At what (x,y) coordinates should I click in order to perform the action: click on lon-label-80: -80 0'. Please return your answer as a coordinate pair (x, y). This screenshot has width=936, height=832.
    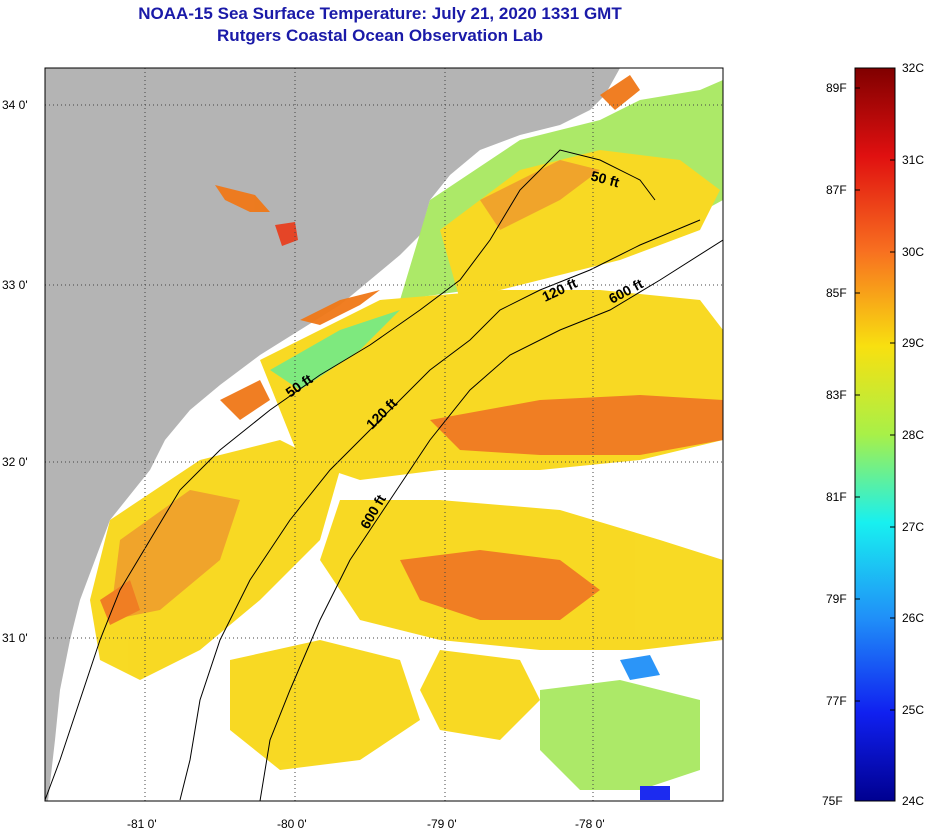
    Looking at the image, I should click on (292, 824).